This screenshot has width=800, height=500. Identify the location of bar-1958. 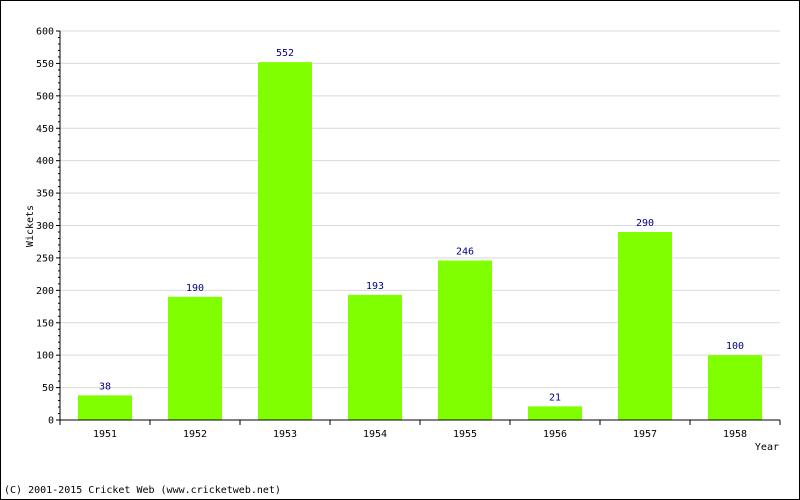
(735, 387).